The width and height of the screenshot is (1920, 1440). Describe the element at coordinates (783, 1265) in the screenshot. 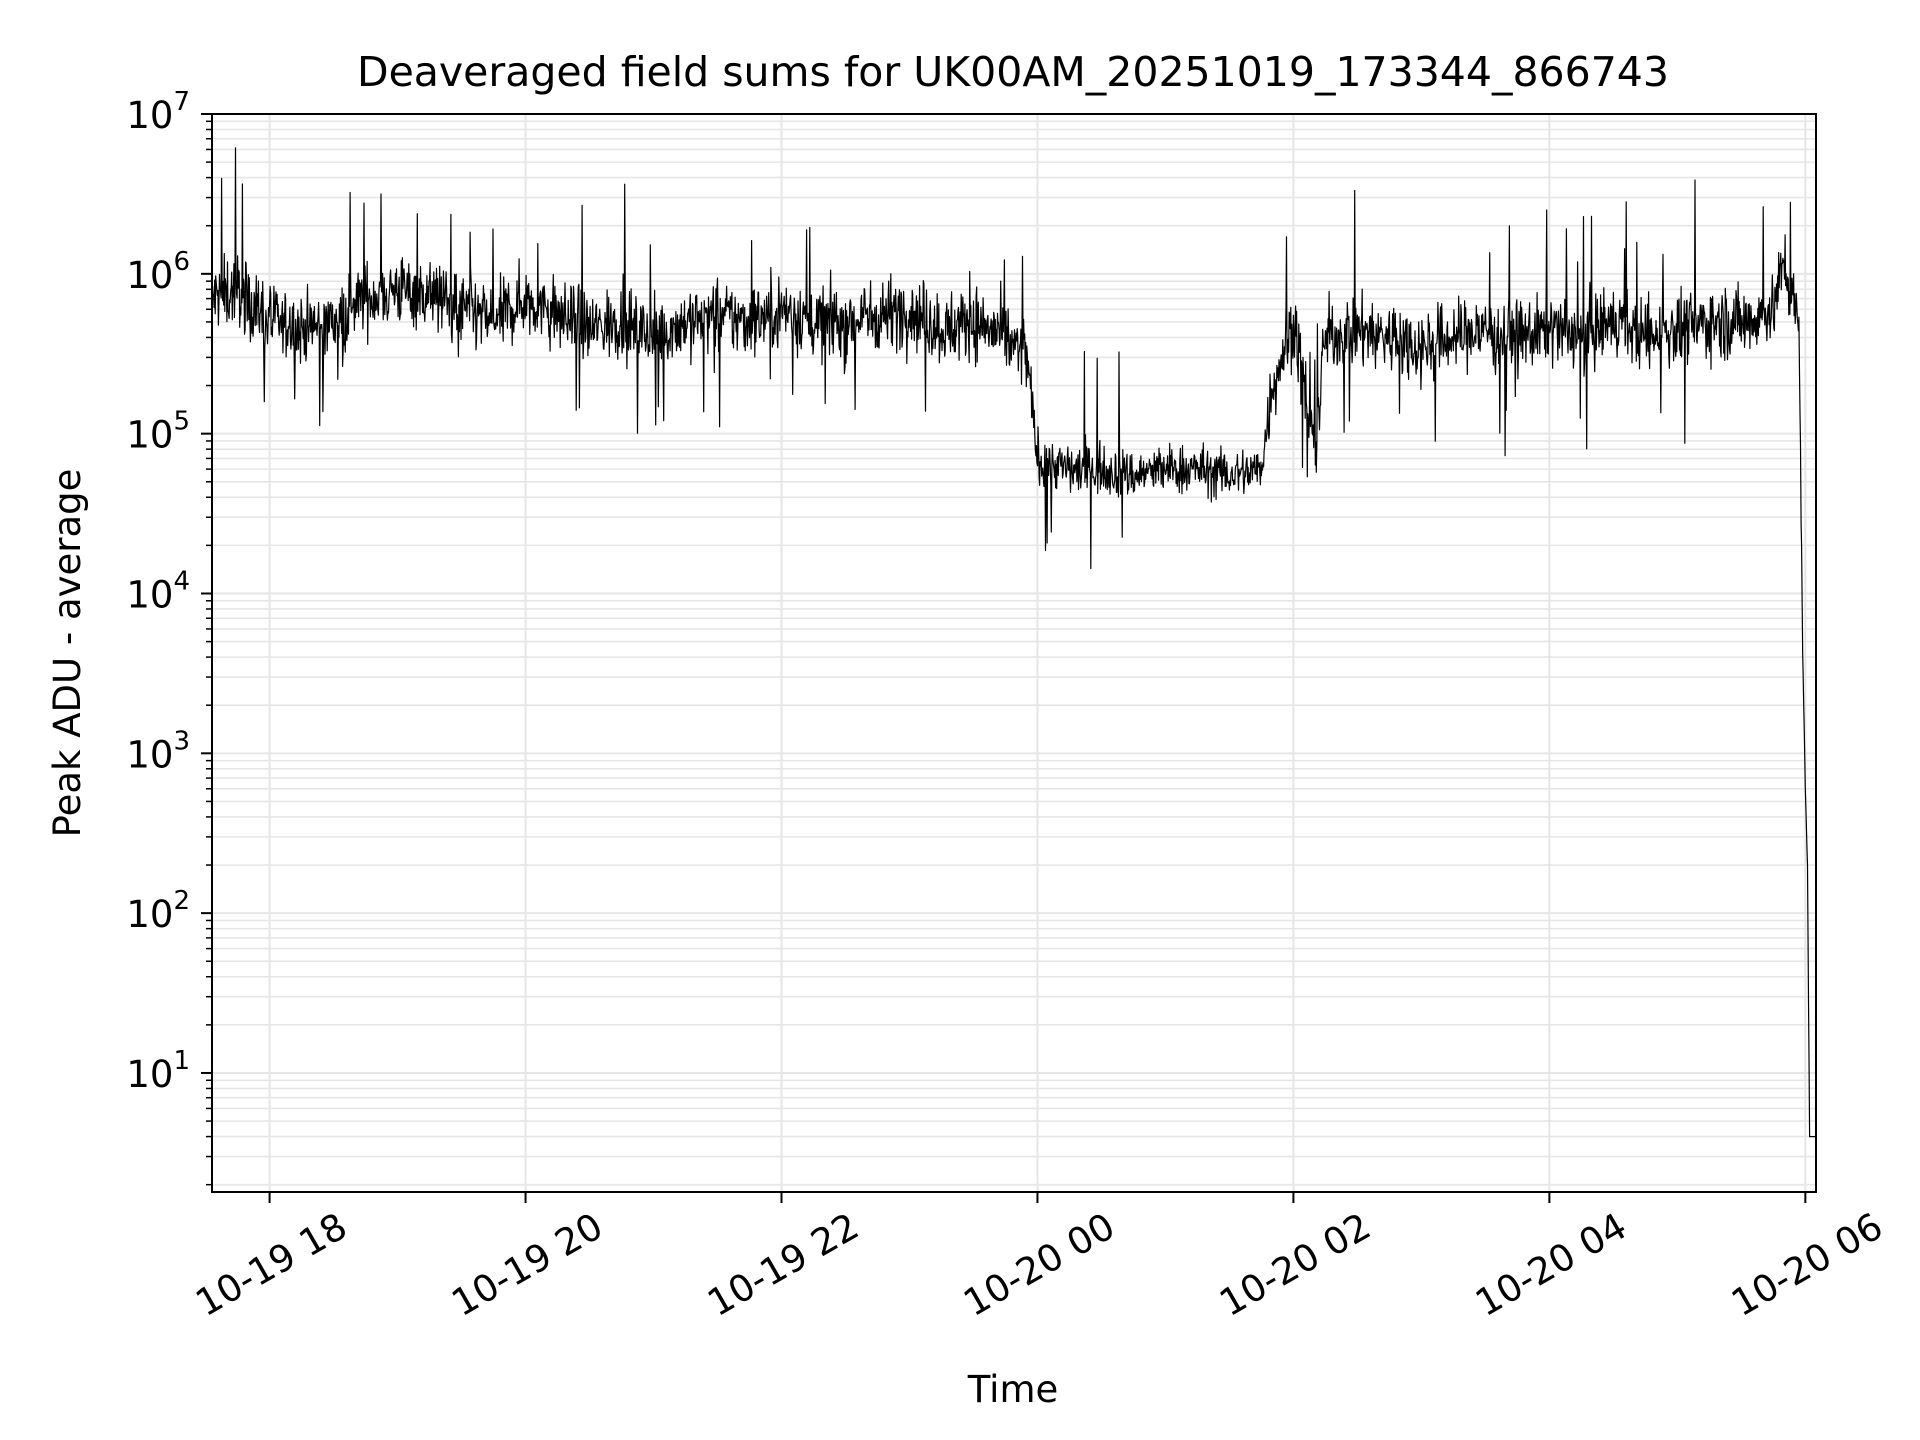

I see `x-tick-label: 10-19 22` at that location.